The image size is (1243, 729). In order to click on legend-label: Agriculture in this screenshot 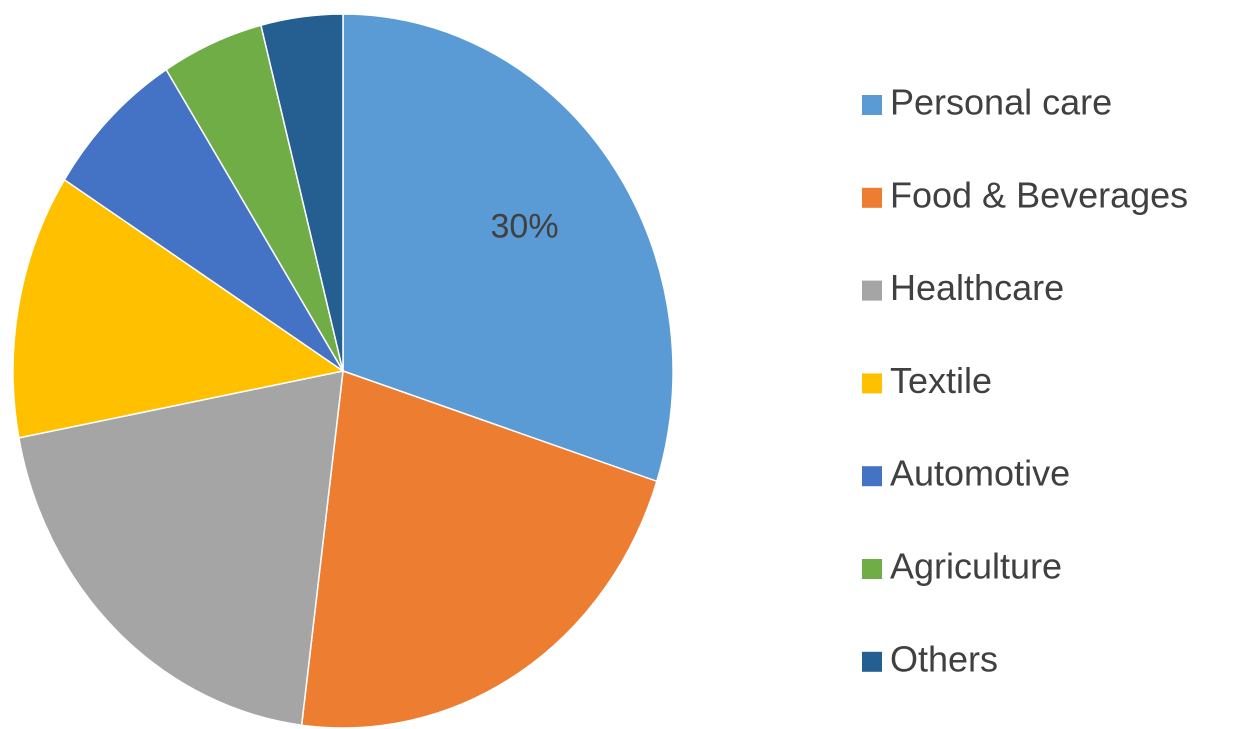, I will do `click(976, 566)`.